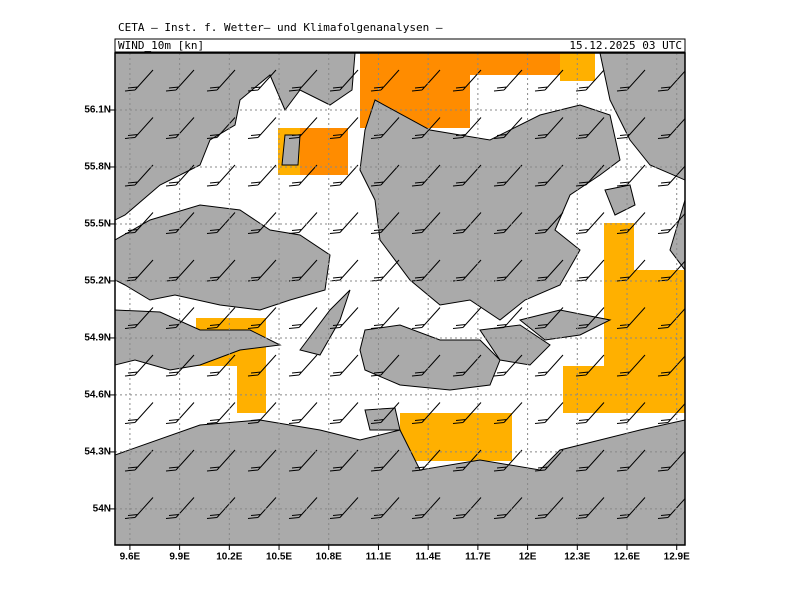 This screenshot has width=800, height=600. Describe the element at coordinates (279, 557) in the screenshot. I see `lon-tick-label: 10.5E` at that location.